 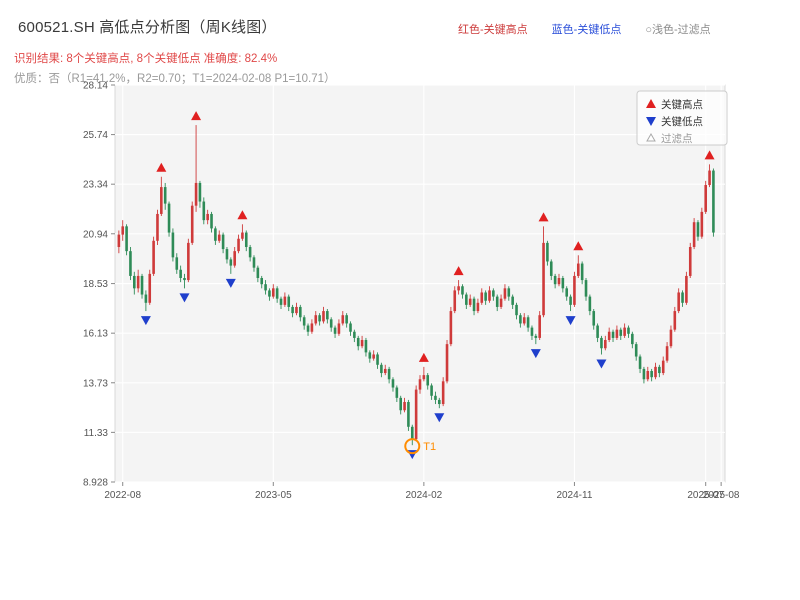 I want to click on y-tick-label: 8.928, so click(x=95, y=483).